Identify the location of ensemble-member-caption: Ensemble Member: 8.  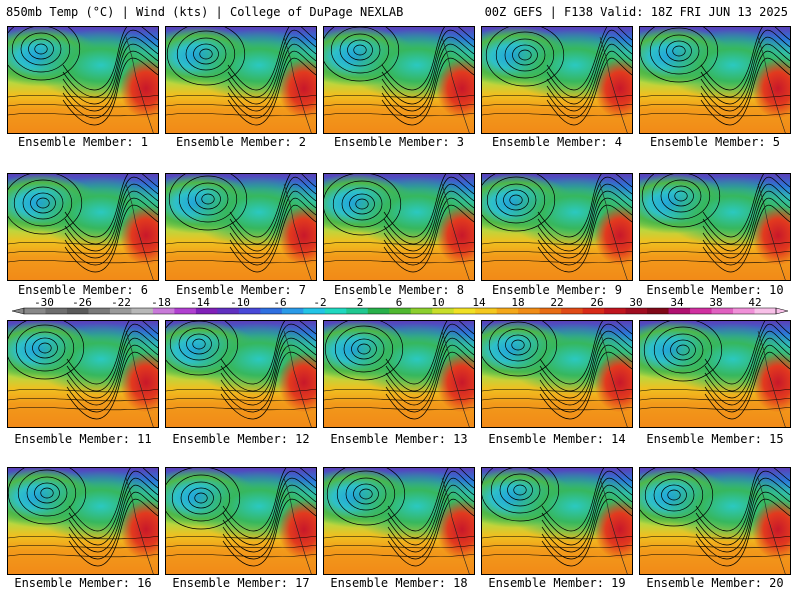
(399, 290).